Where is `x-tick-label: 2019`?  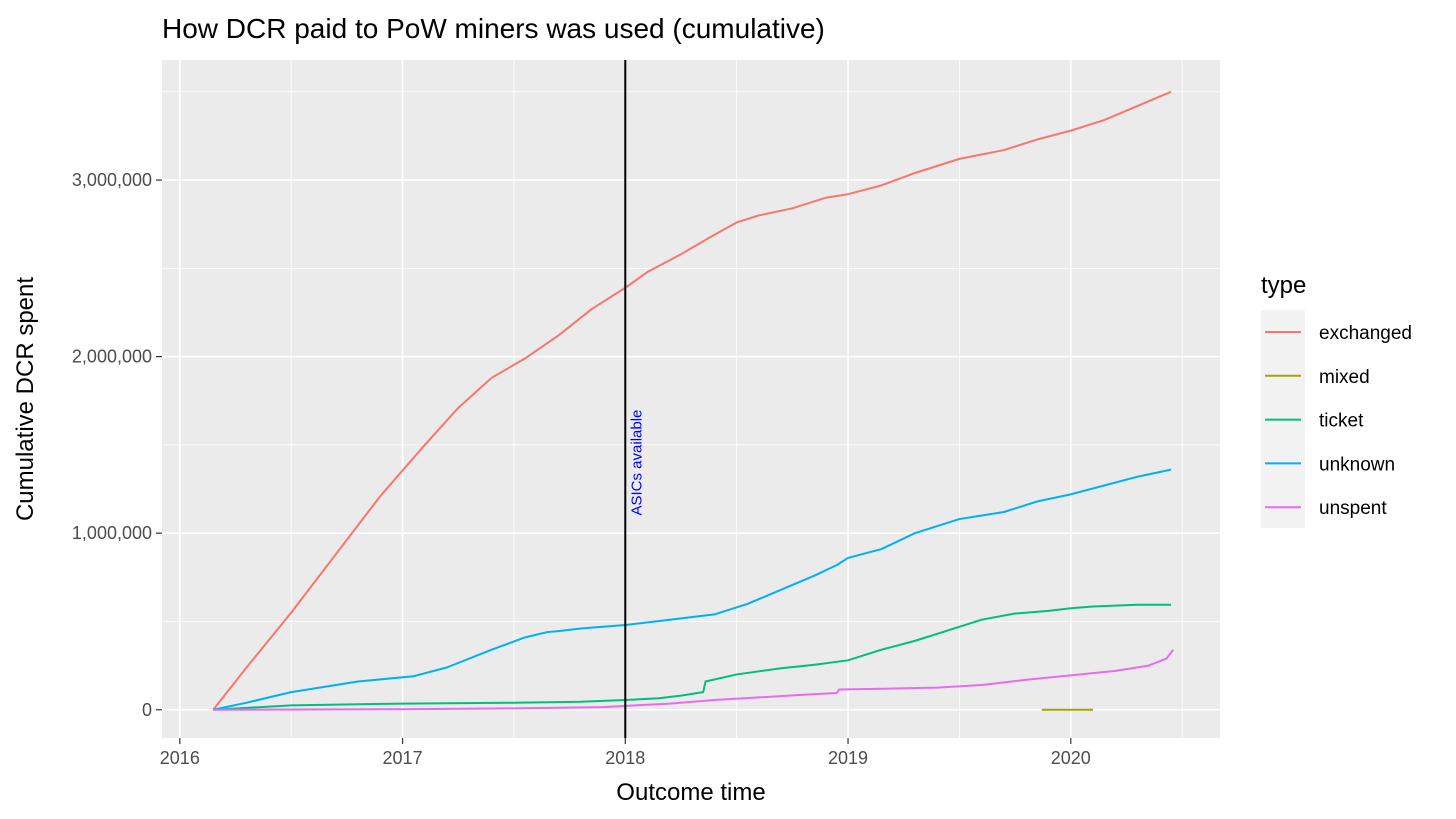 x-tick-label: 2019 is located at coordinates (848, 758).